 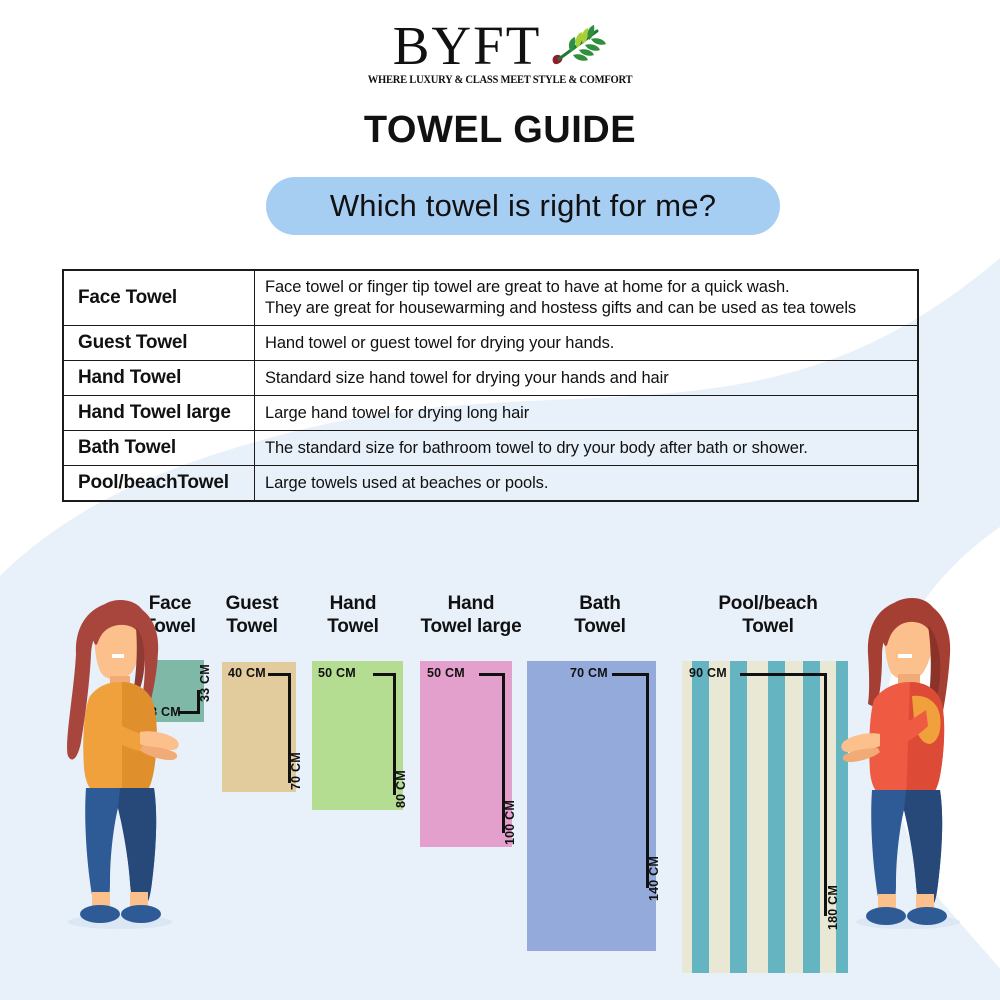 I want to click on woman-right-holding-towel, so click(x=900, y=763).